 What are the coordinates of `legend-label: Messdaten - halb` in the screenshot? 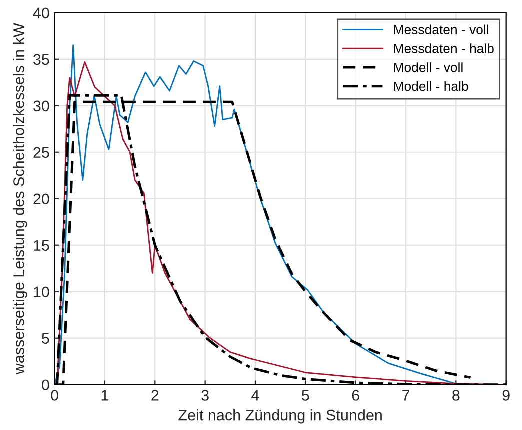 It's located at (444, 49).